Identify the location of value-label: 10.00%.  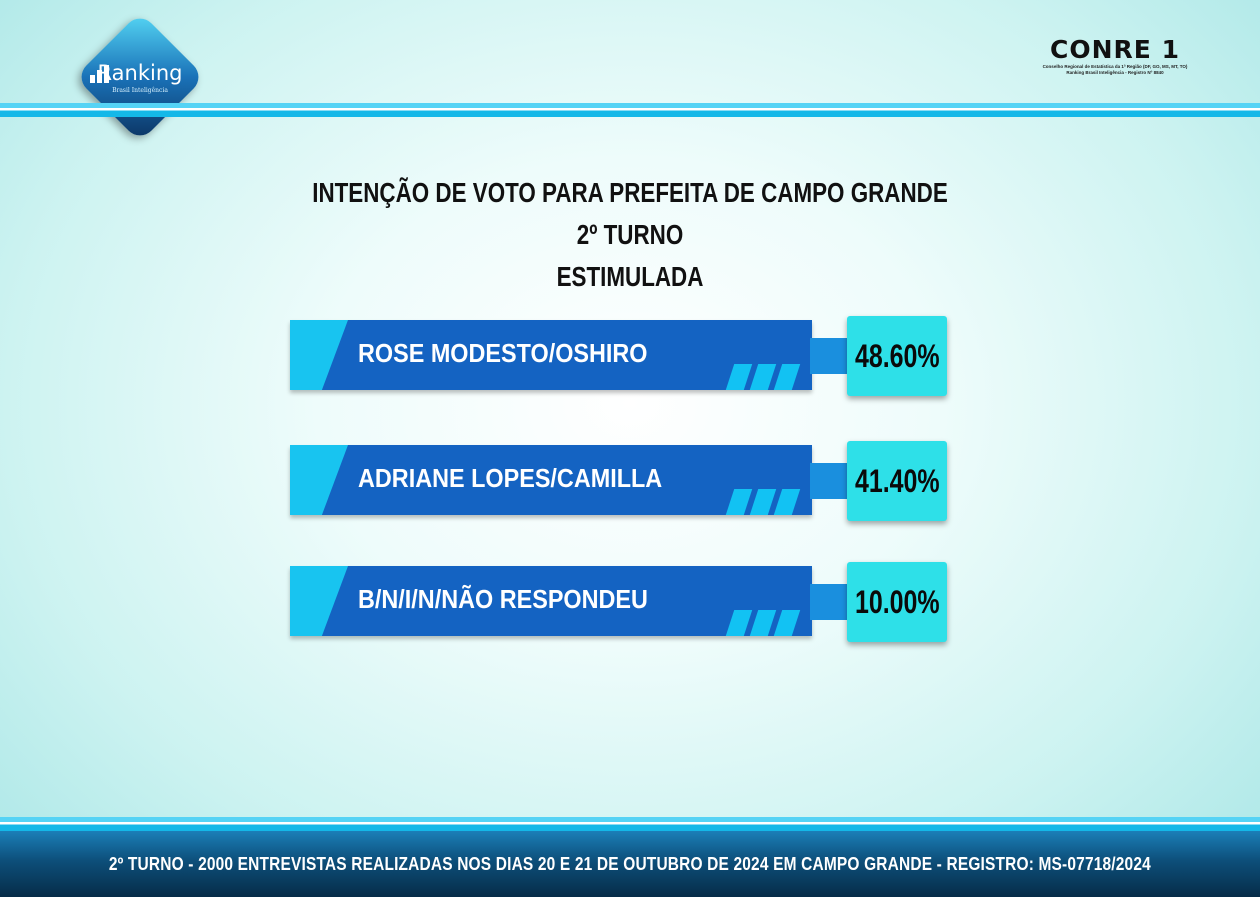
(897, 601).